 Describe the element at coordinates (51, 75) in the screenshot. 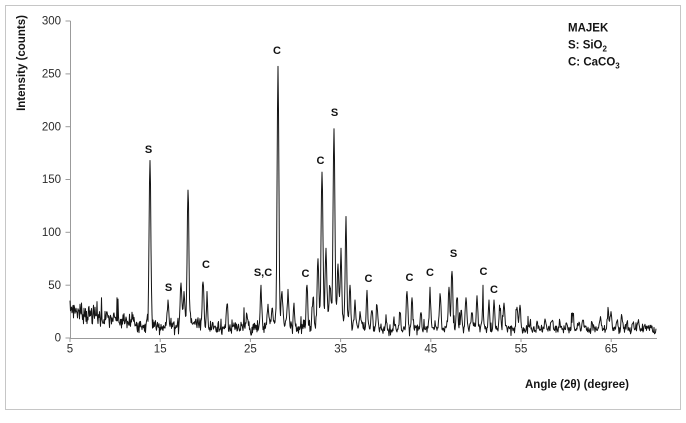

I see `svg-text: 250` at that location.